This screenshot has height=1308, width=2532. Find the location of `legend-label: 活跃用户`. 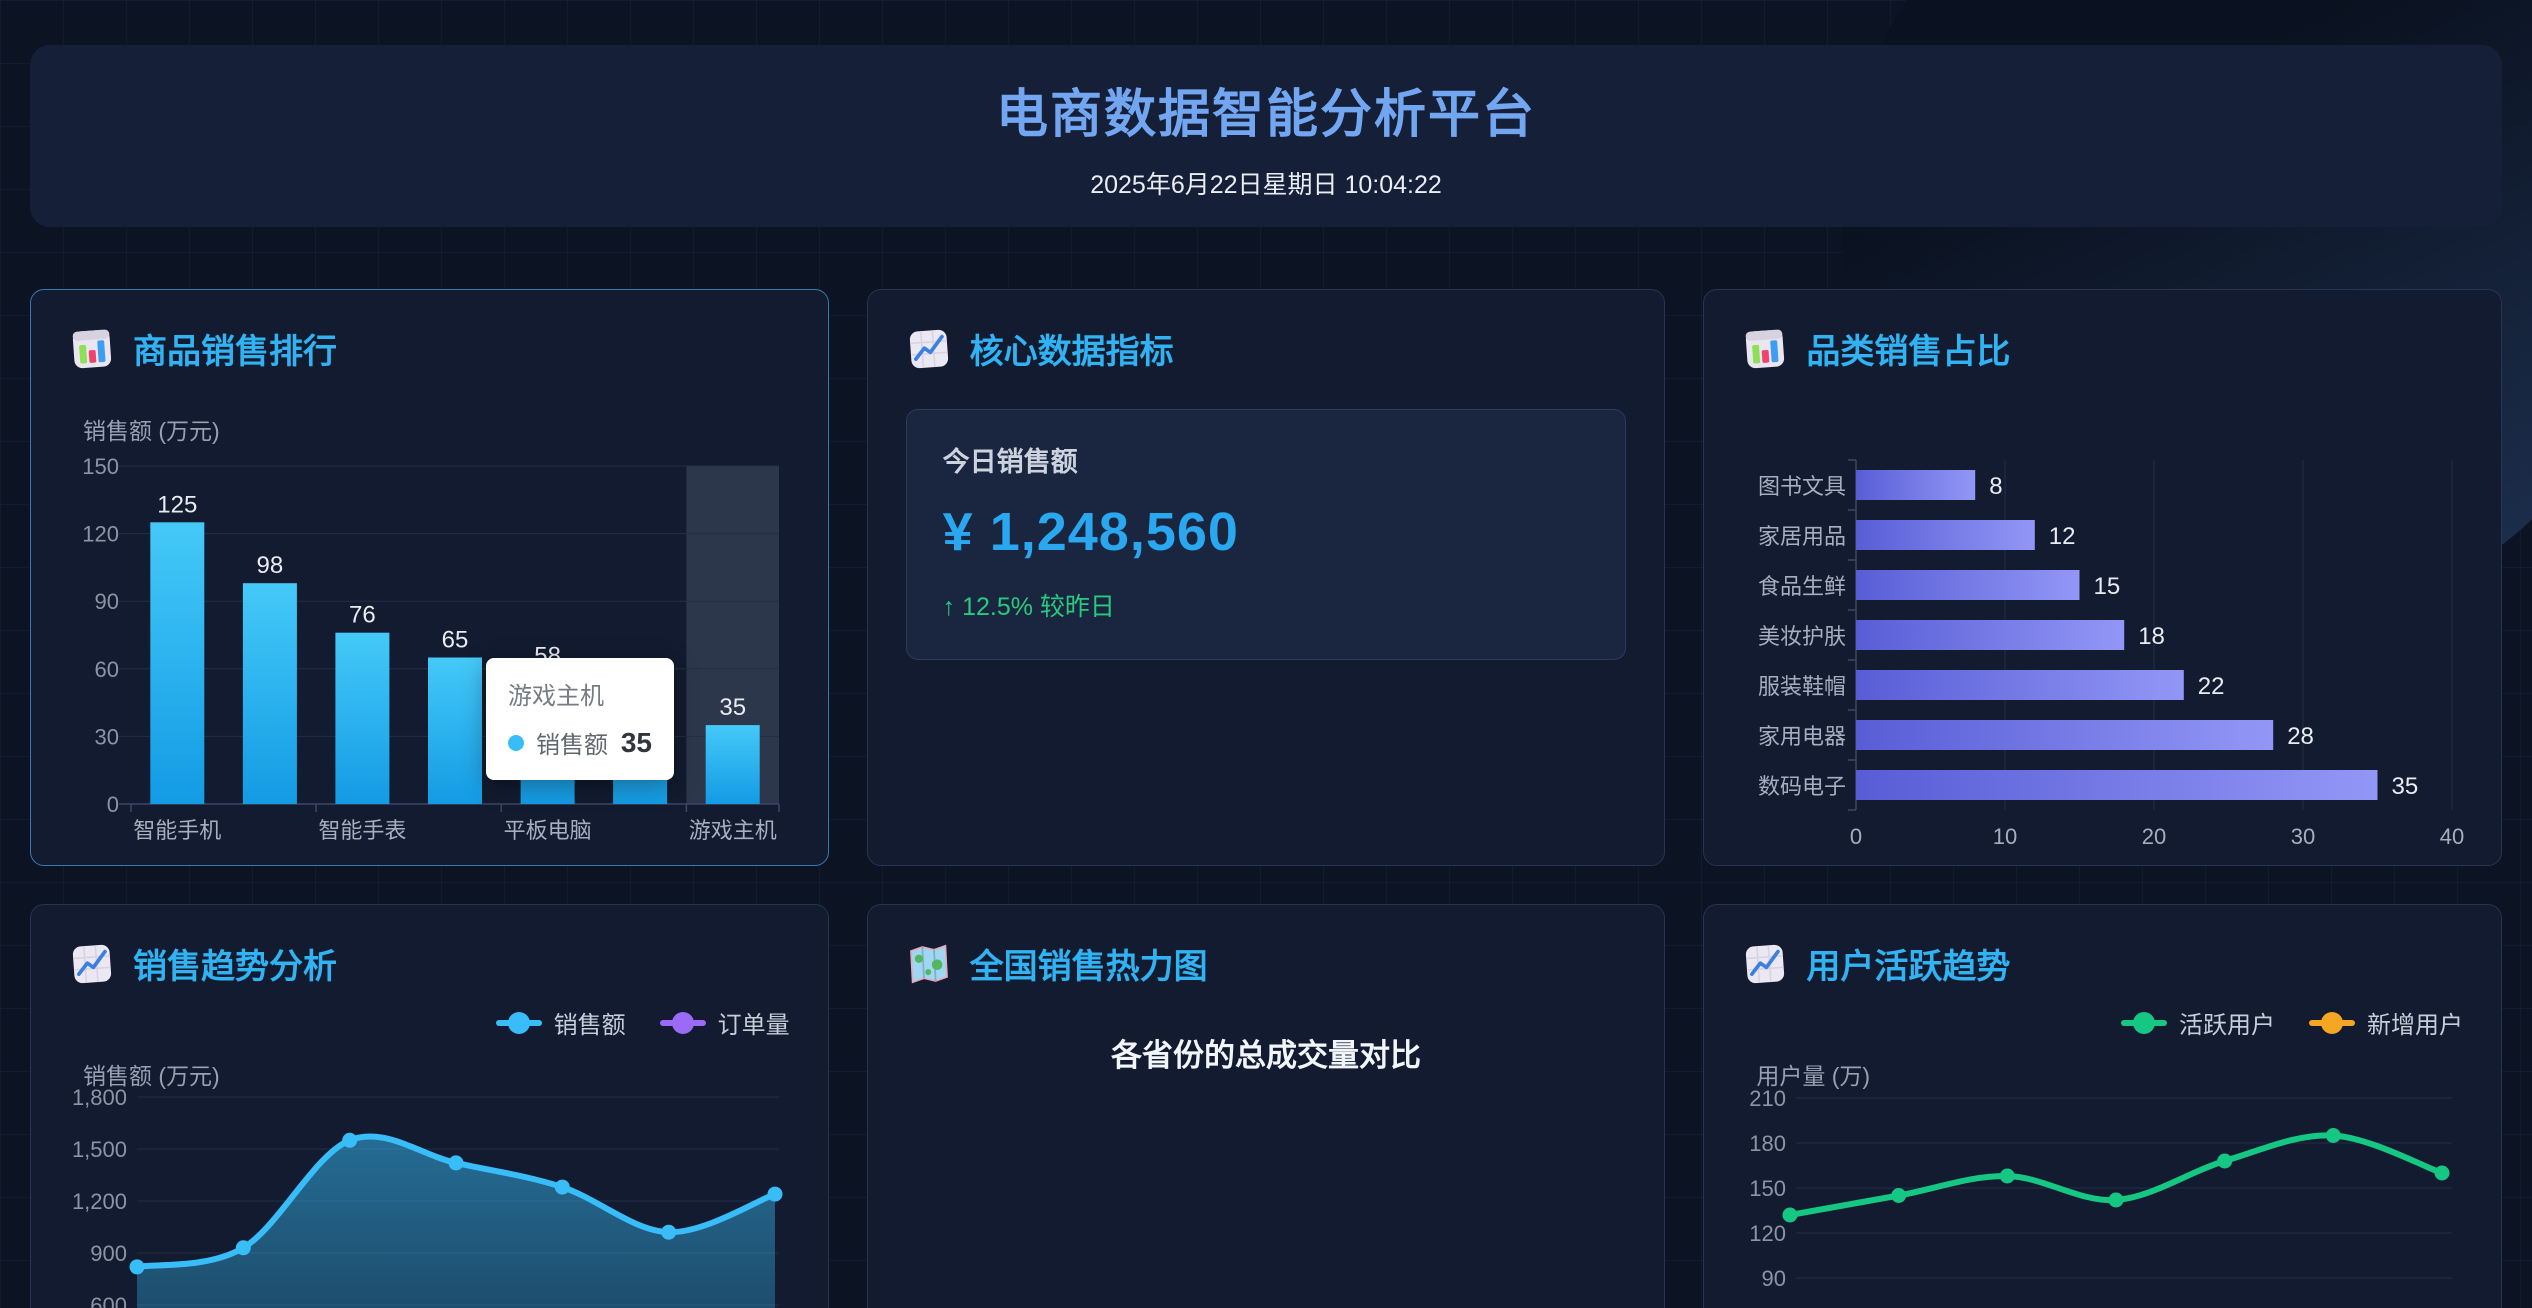

legend-label: 活跃用户 is located at coordinates (2227, 1025).